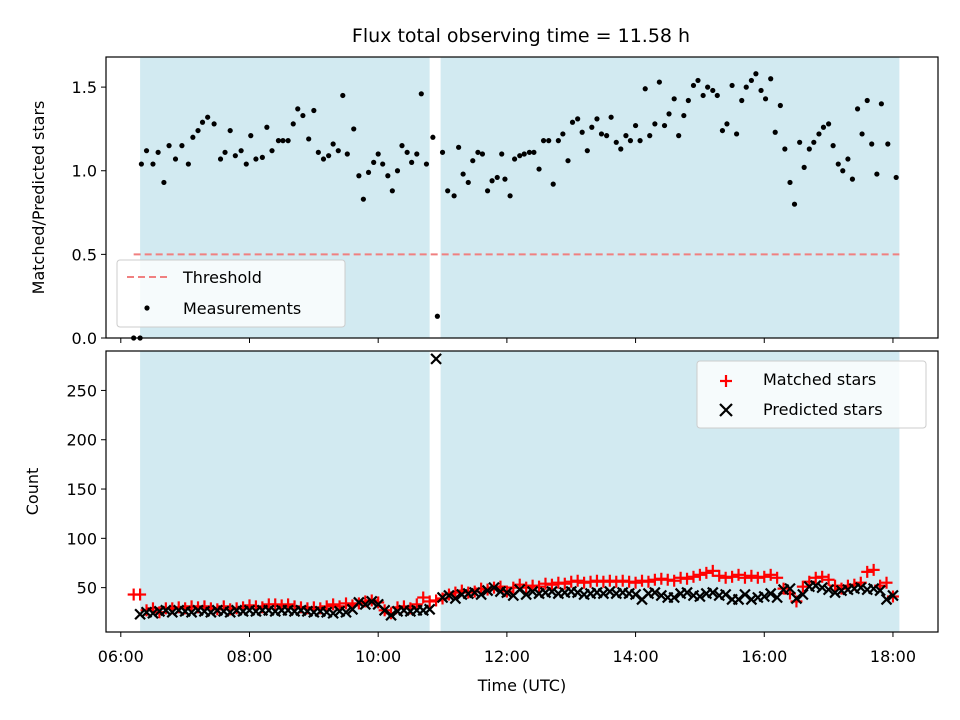  Describe the element at coordinates (89, 213) in the screenshot. I see `ratio-y-ticks: 0.0 0.5 1.0 1.5` at that location.